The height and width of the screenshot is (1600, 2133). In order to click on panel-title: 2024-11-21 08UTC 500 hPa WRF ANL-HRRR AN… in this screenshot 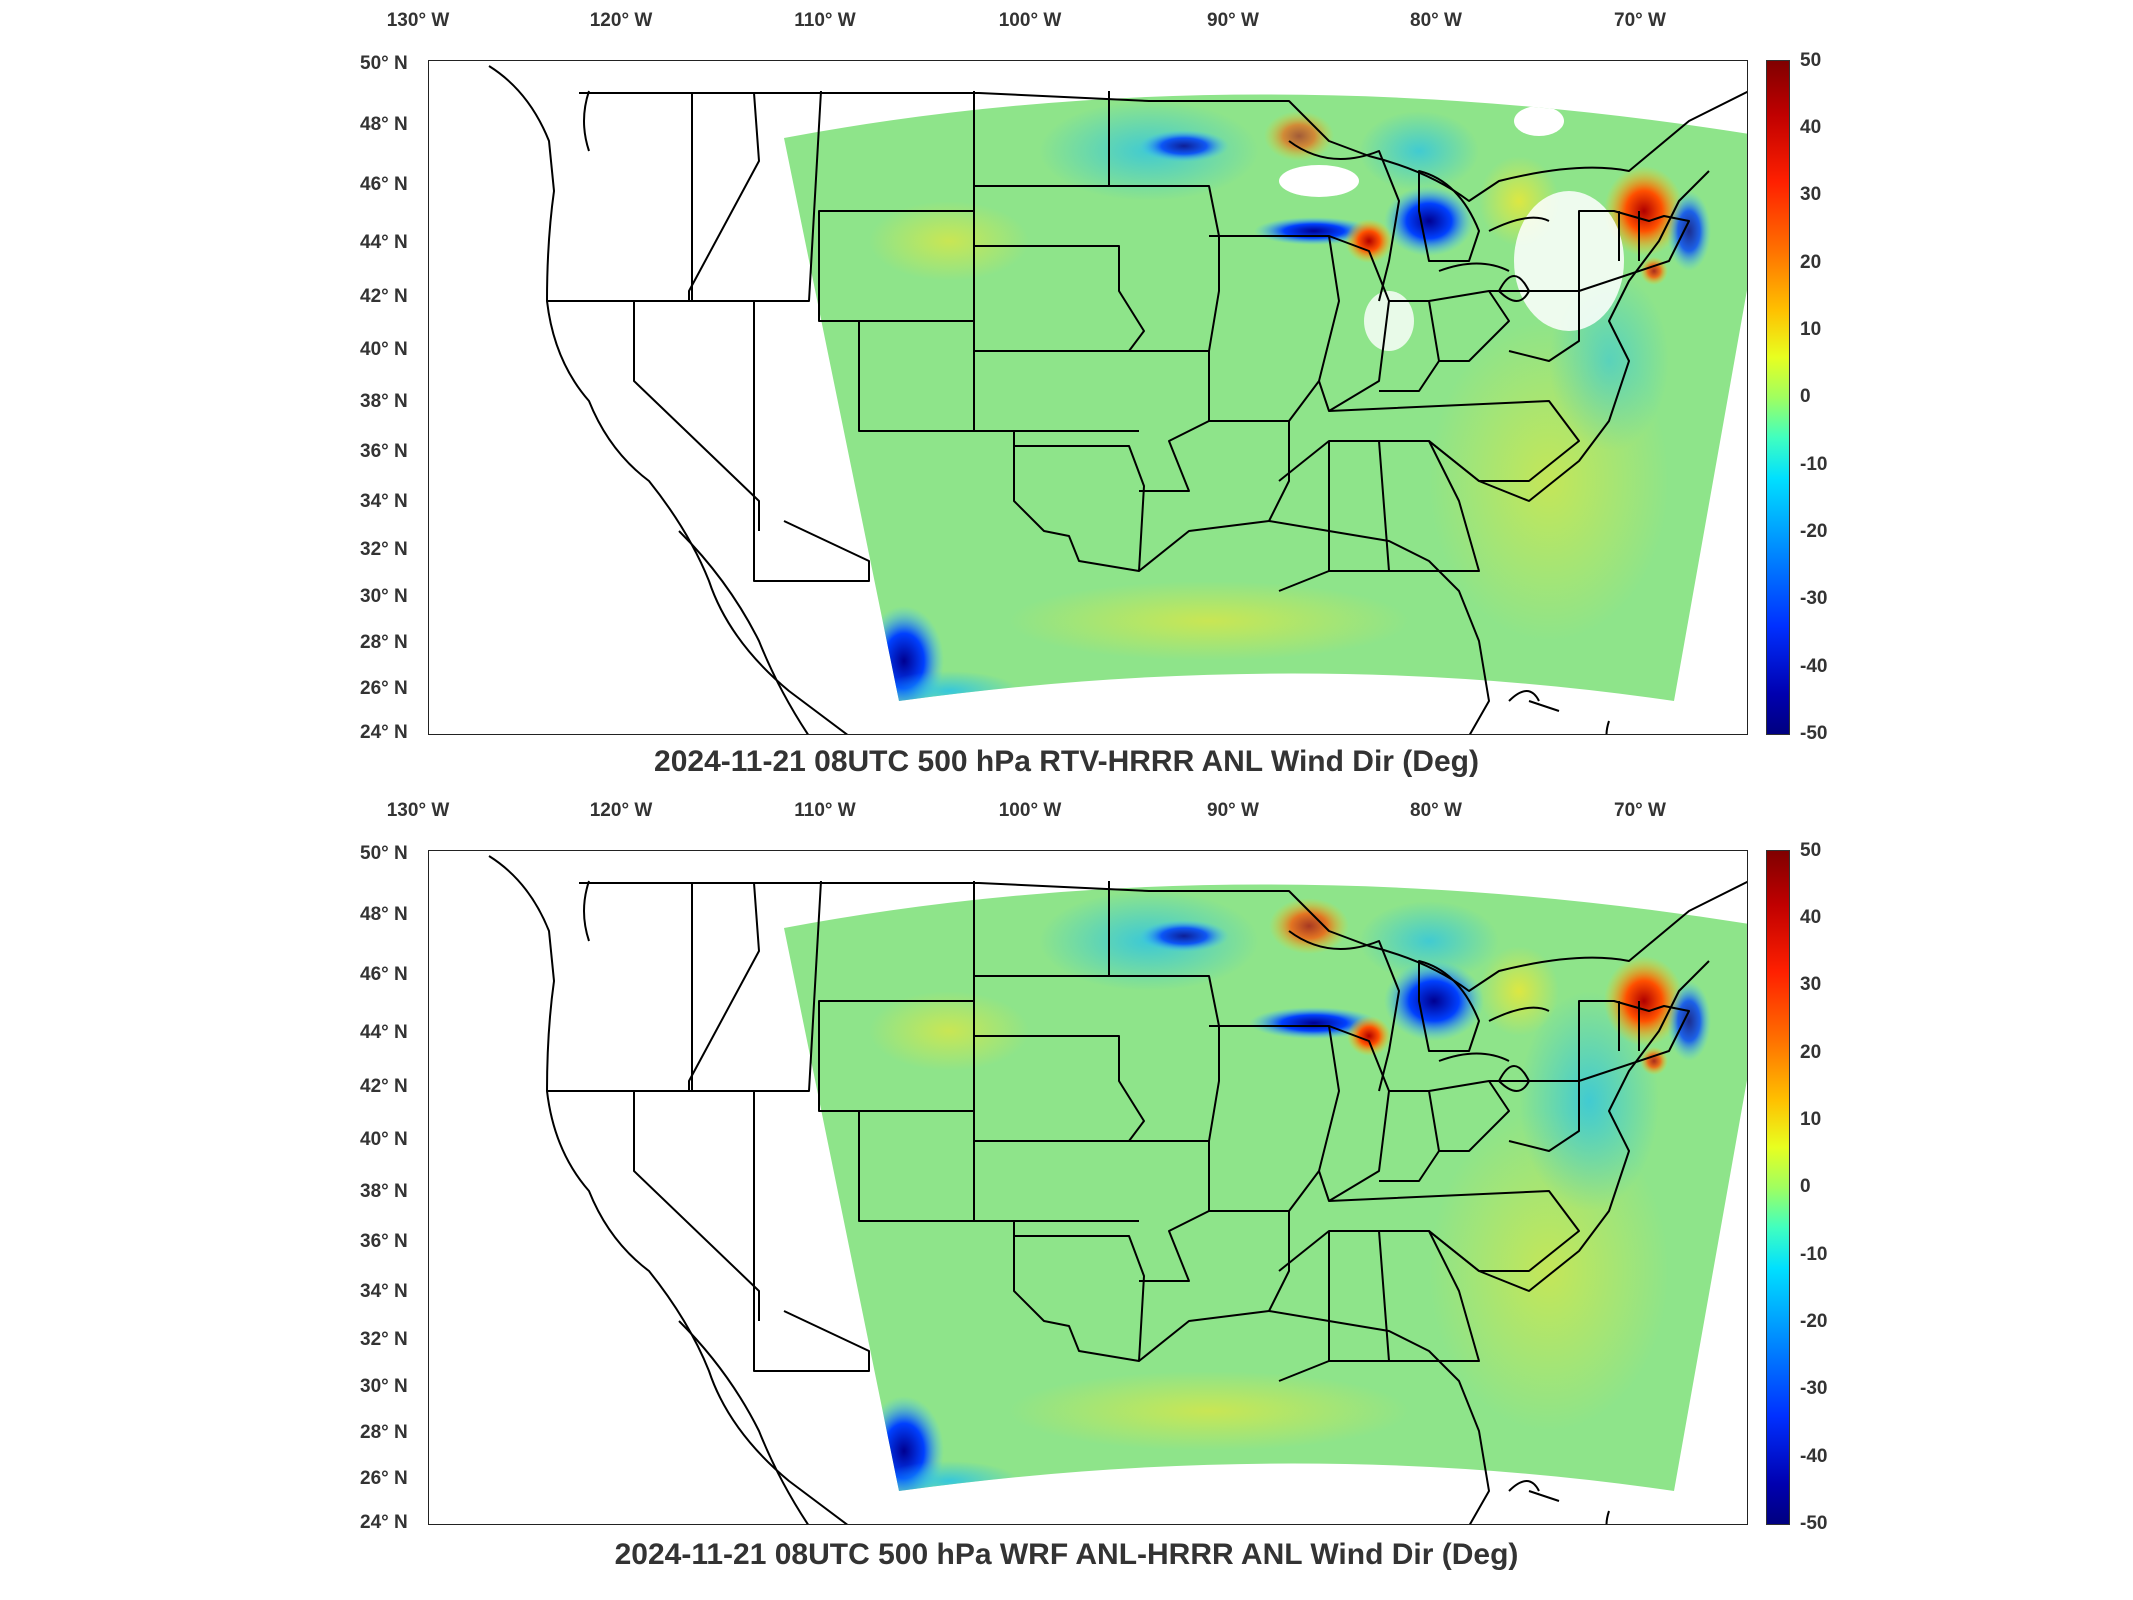, I will do `click(1066, 1554)`.